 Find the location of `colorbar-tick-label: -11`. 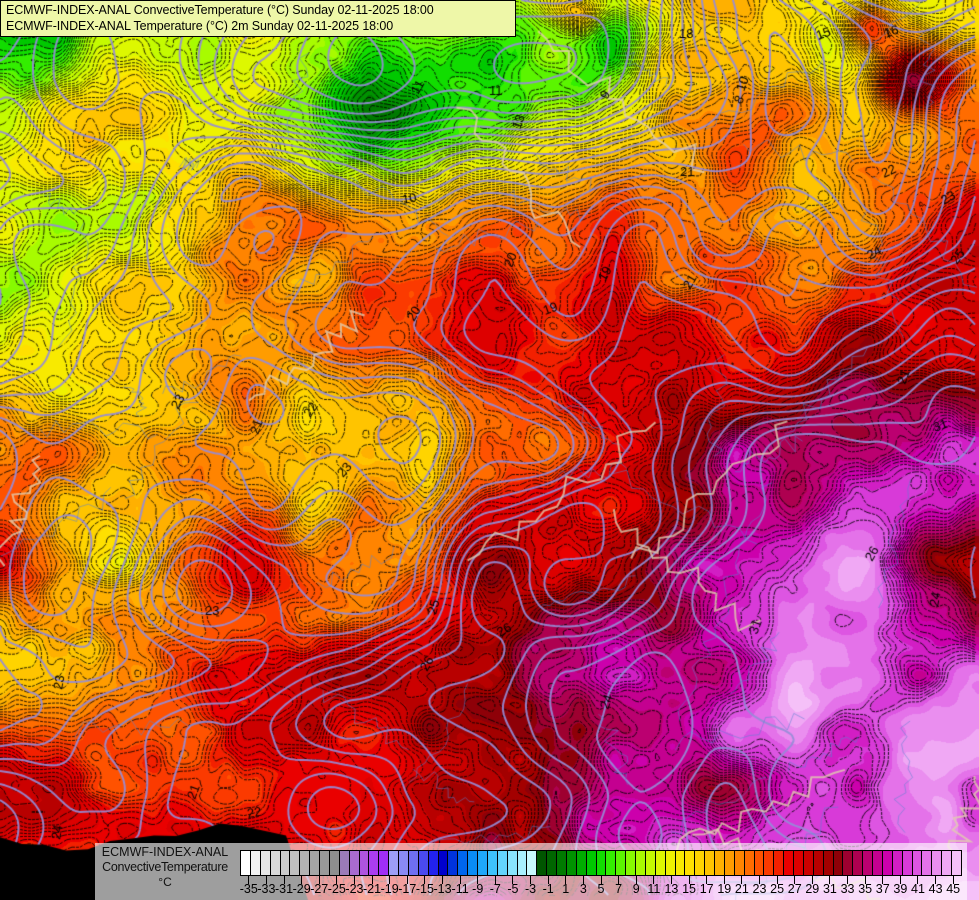

colorbar-tick-label: -11 is located at coordinates (460, 889).